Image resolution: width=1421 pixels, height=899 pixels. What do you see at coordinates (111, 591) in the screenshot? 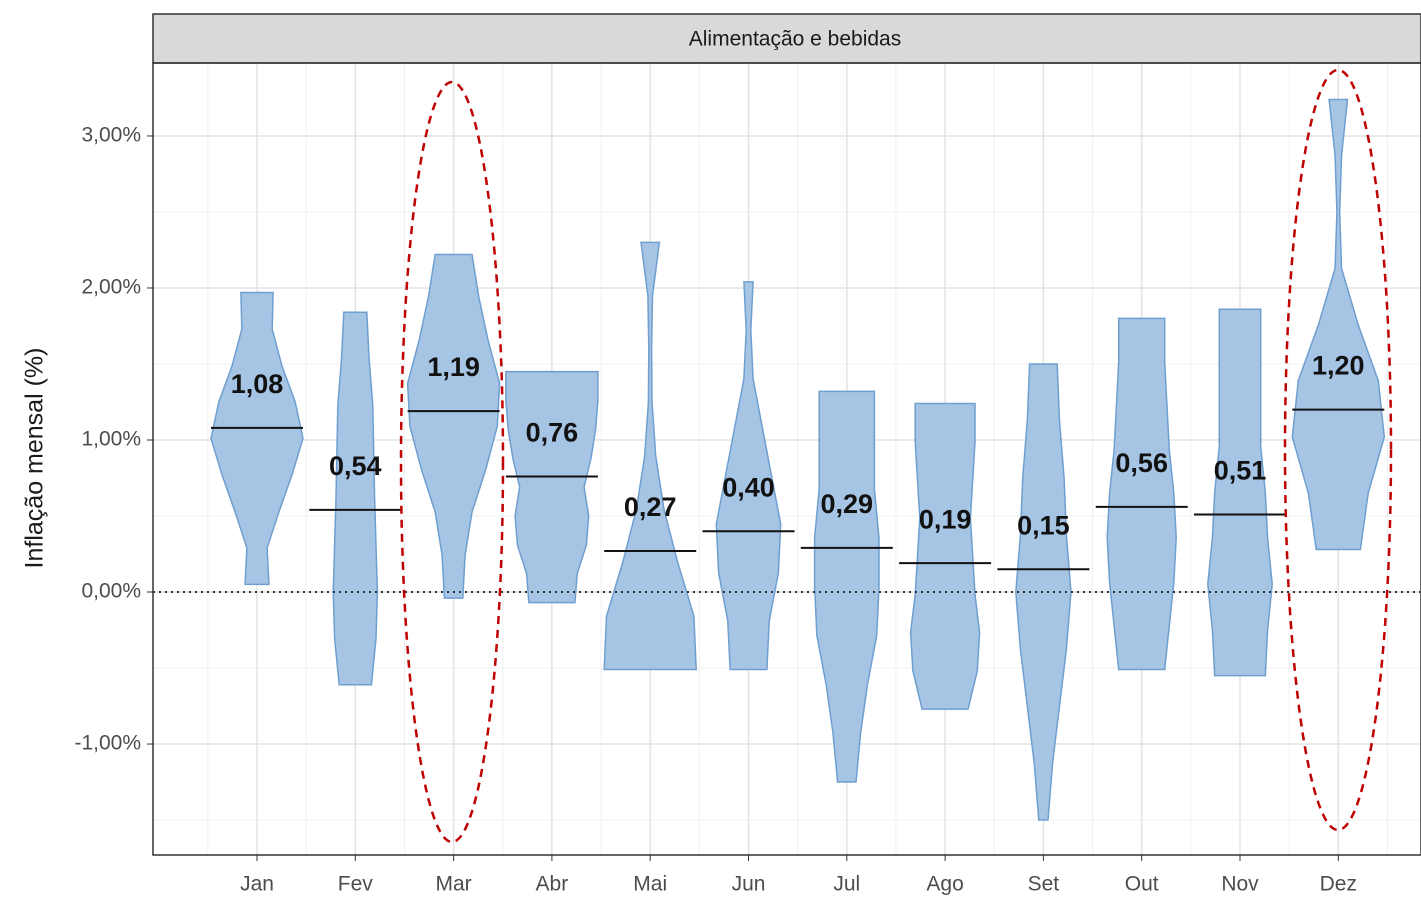
I see `y-tick-label: 0,00%` at bounding box center [111, 591].